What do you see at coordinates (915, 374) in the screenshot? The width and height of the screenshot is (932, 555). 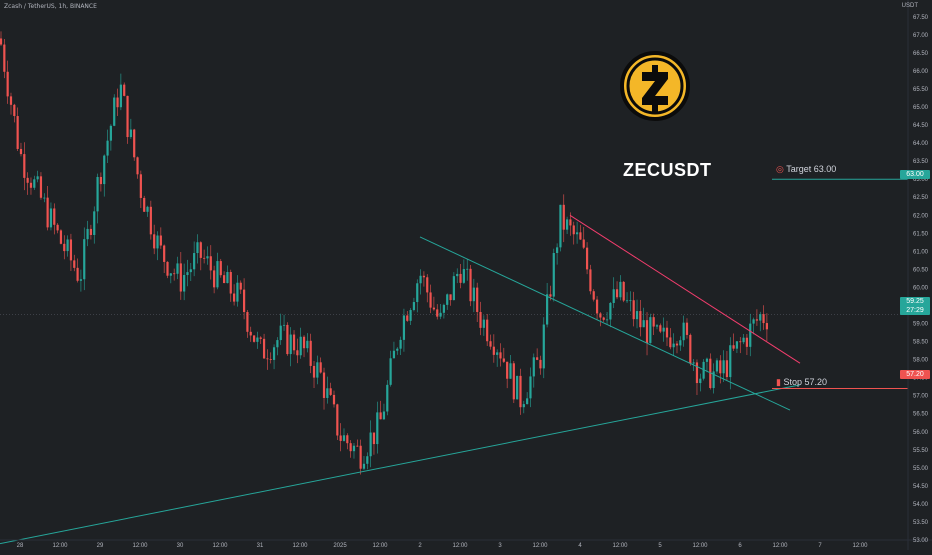 I see `stop-price-tag: 57.20` at bounding box center [915, 374].